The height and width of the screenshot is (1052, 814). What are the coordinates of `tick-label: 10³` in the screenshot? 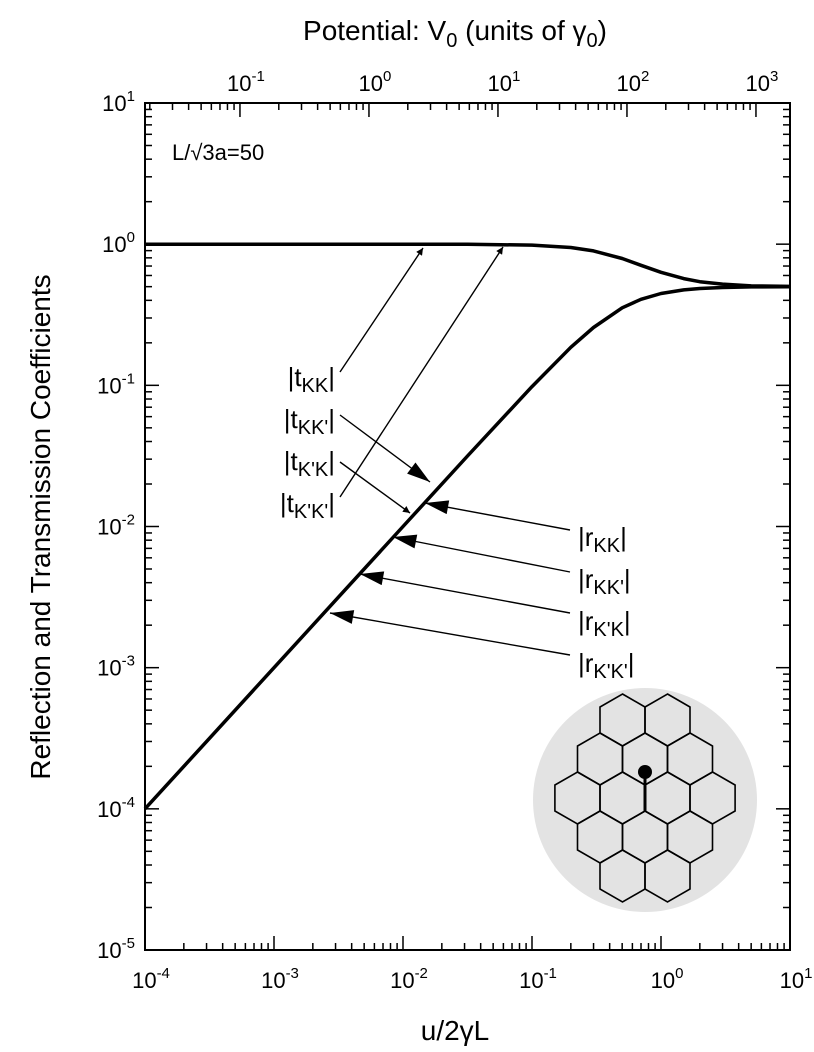 It's located at (762, 82).